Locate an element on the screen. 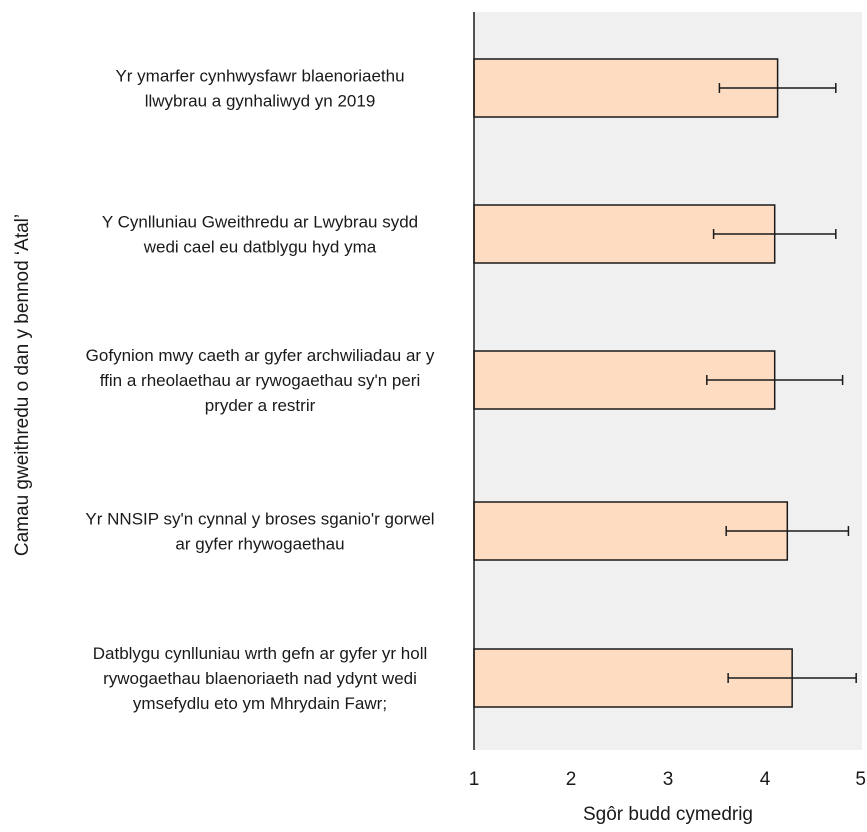 The image size is (867, 832). error-bars-group is located at coordinates (781, 383).